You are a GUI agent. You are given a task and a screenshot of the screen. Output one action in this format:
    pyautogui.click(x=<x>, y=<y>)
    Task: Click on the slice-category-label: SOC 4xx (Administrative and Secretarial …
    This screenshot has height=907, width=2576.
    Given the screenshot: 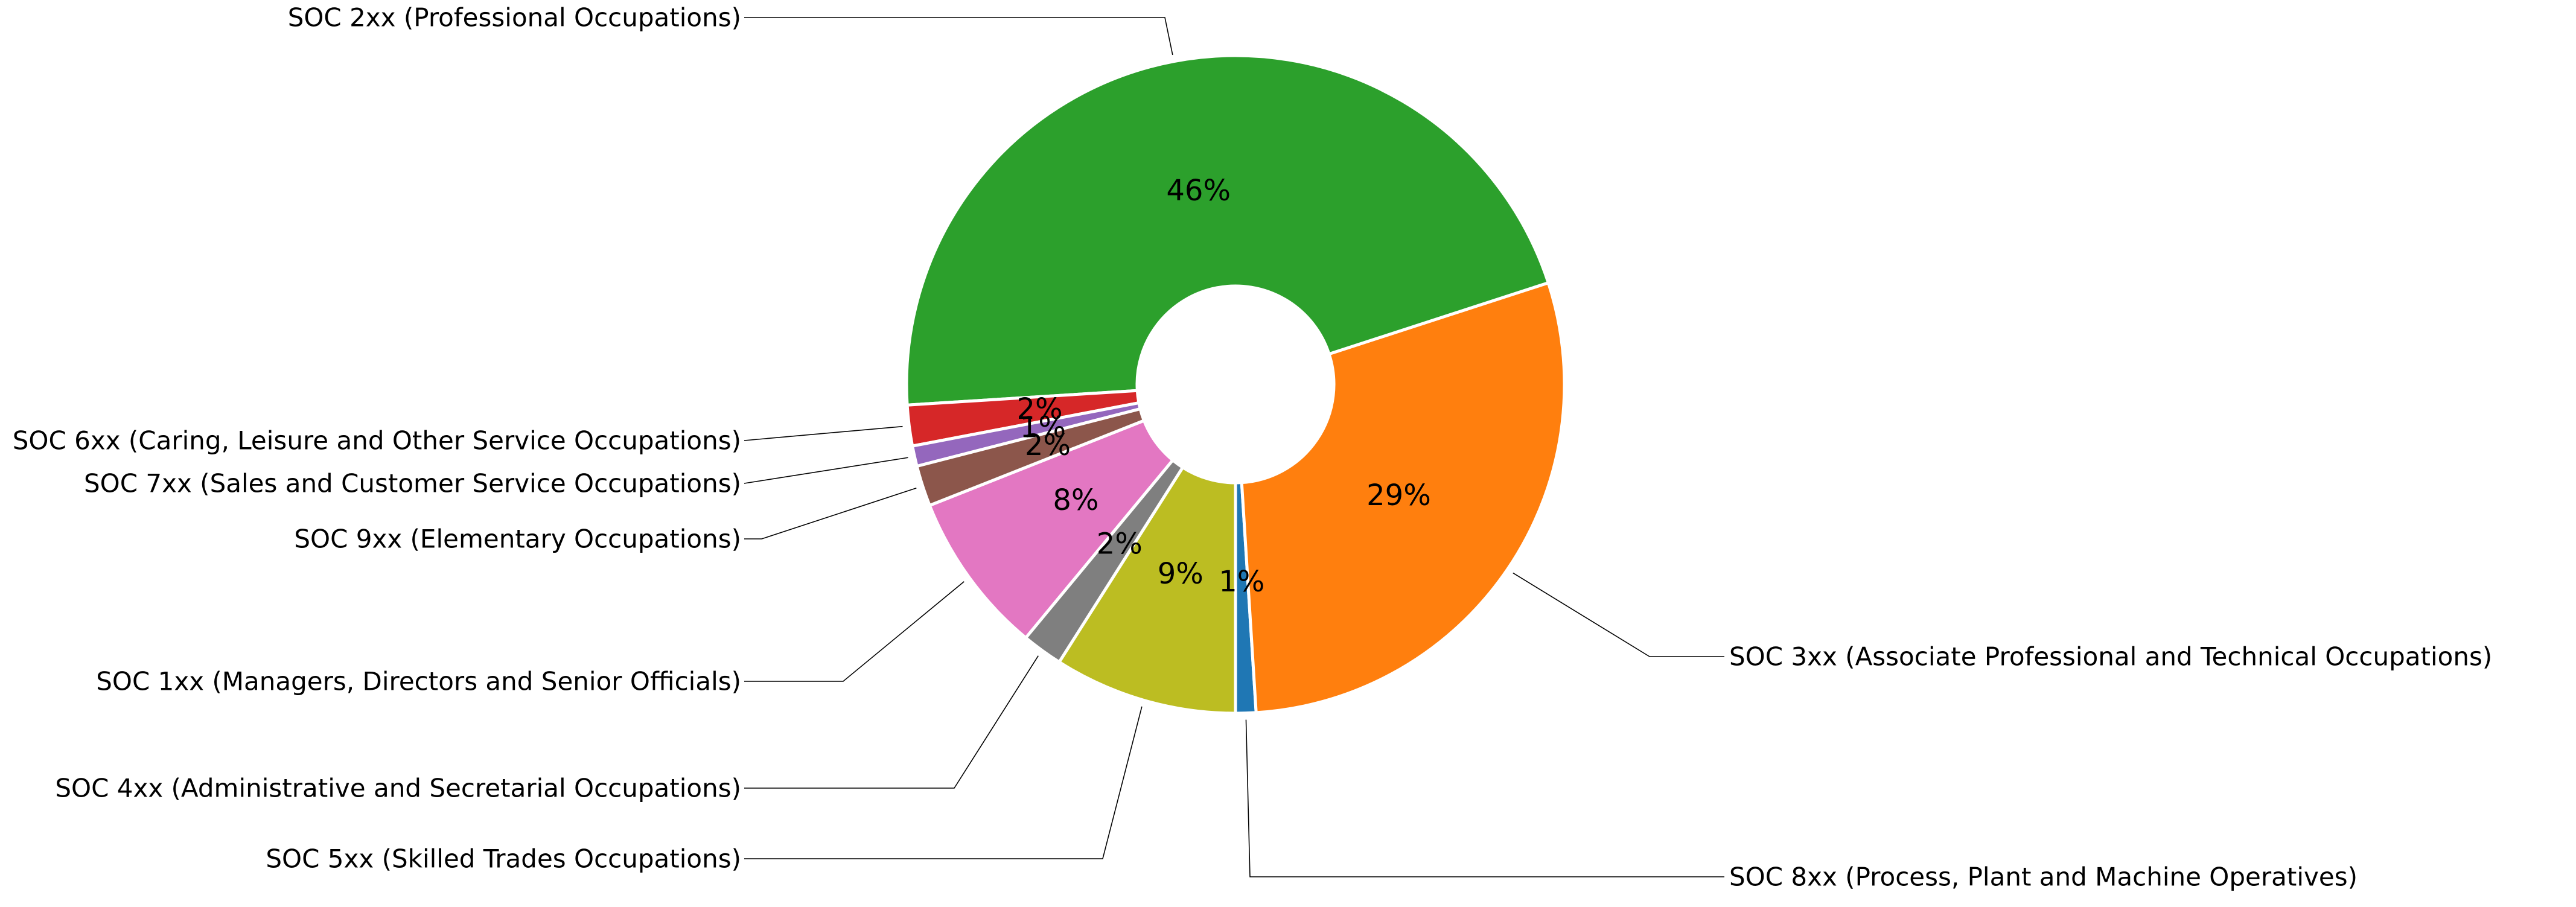 What is the action you would take?
    pyautogui.click(x=398, y=788)
    